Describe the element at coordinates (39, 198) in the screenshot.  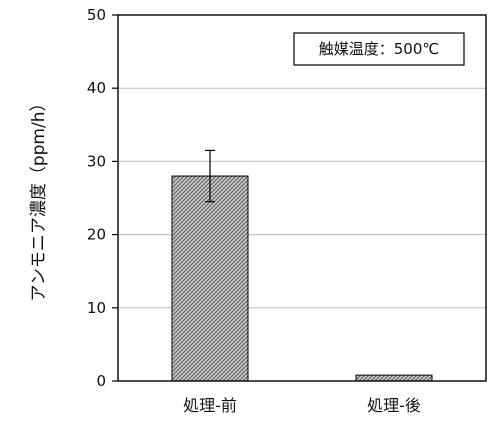
I see `y-axis-label: アンモニア濃度（ppm/h）` at that location.